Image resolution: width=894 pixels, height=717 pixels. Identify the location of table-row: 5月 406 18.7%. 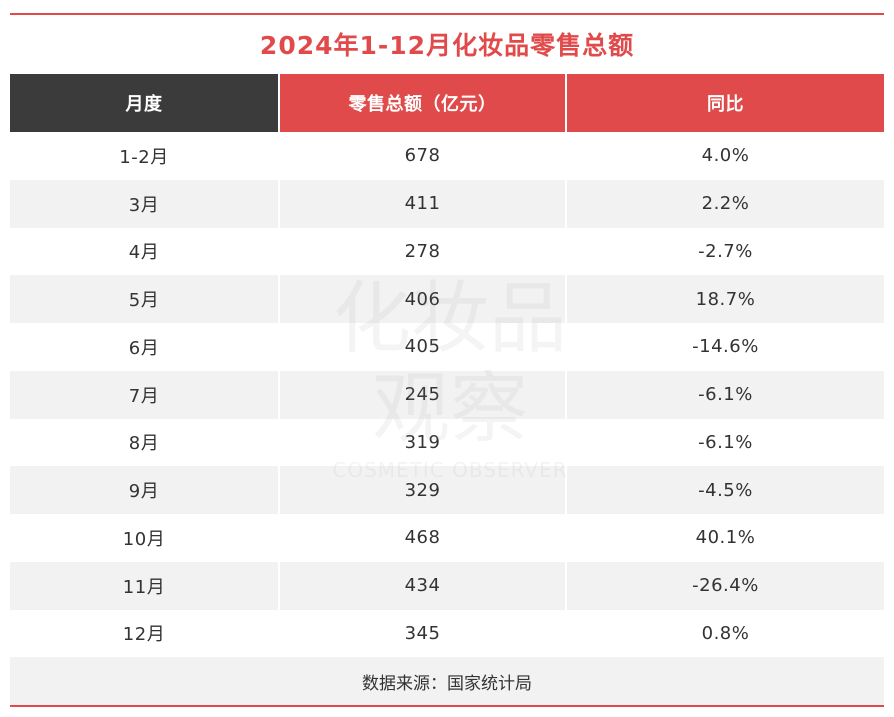
(447, 299).